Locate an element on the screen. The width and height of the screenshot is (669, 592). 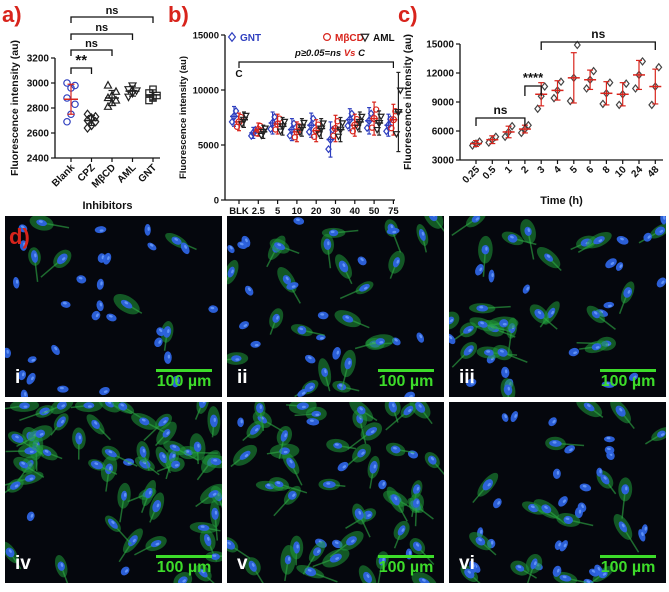
cell-process is located at coordinates (293, 488).